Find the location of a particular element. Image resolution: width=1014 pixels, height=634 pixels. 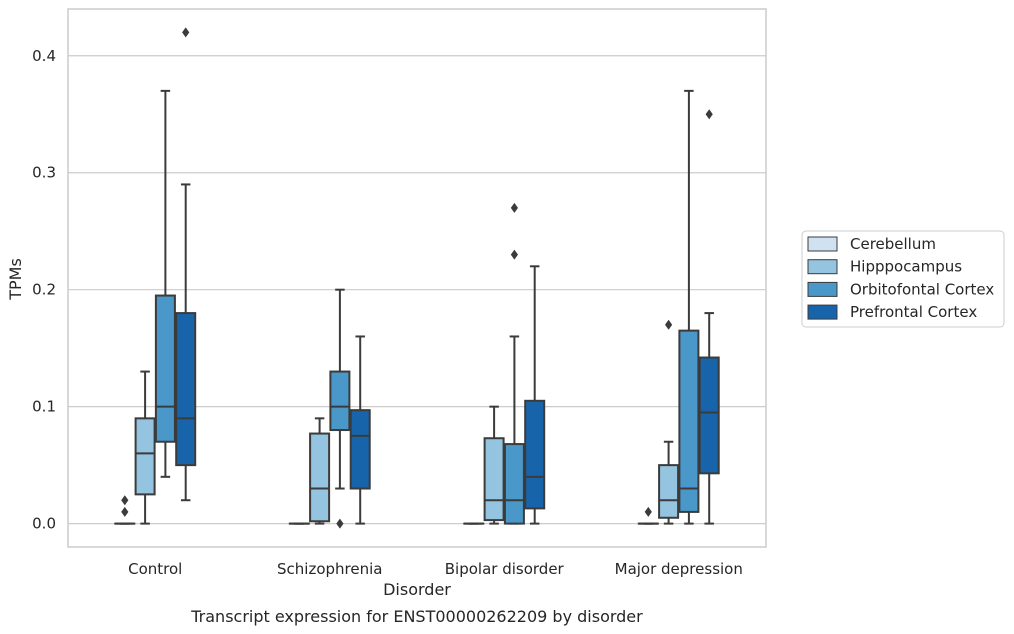

y-tick-label: 0.1 is located at coordinates (44, 407).